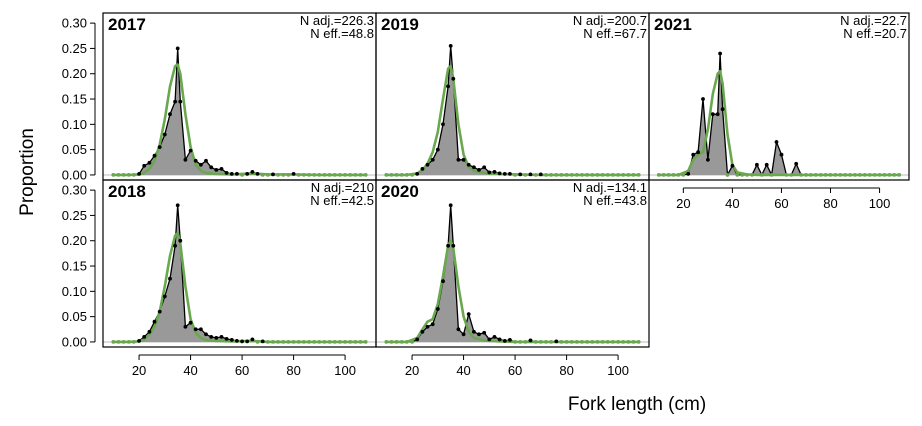  What do you see at coordinates (342, 187) in the screenshot?
I see `n-adj-label: N adj.=210` at bounding box center [342, 187].